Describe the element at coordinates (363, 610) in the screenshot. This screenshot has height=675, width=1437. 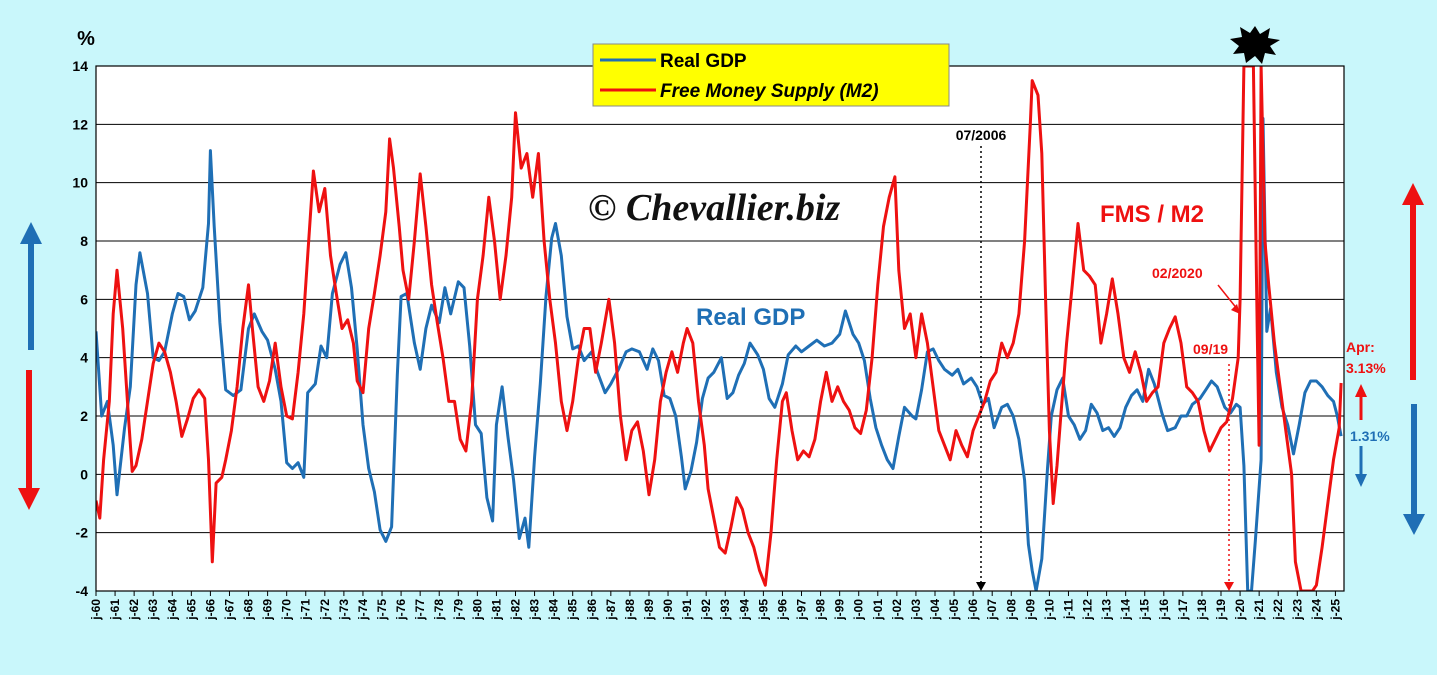
I see `x-tick-label: j-74` at that location.